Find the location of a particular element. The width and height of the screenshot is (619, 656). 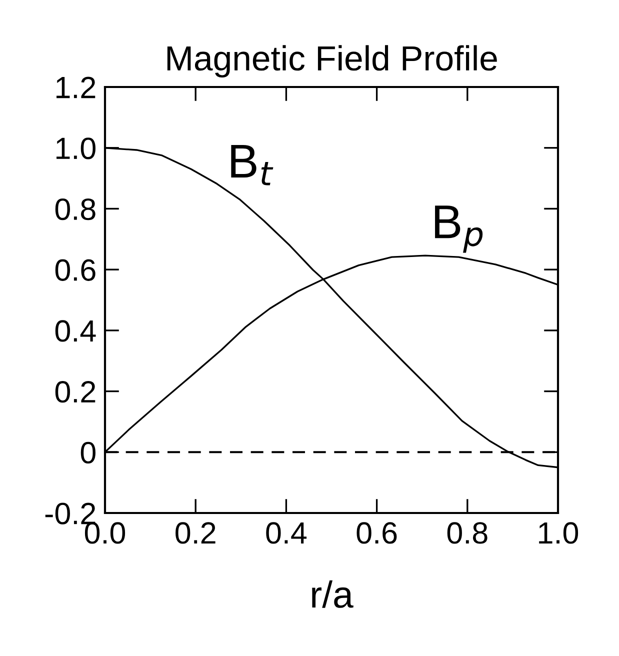

y-tick-label: 0.6 is located at coordinates (75, 270).